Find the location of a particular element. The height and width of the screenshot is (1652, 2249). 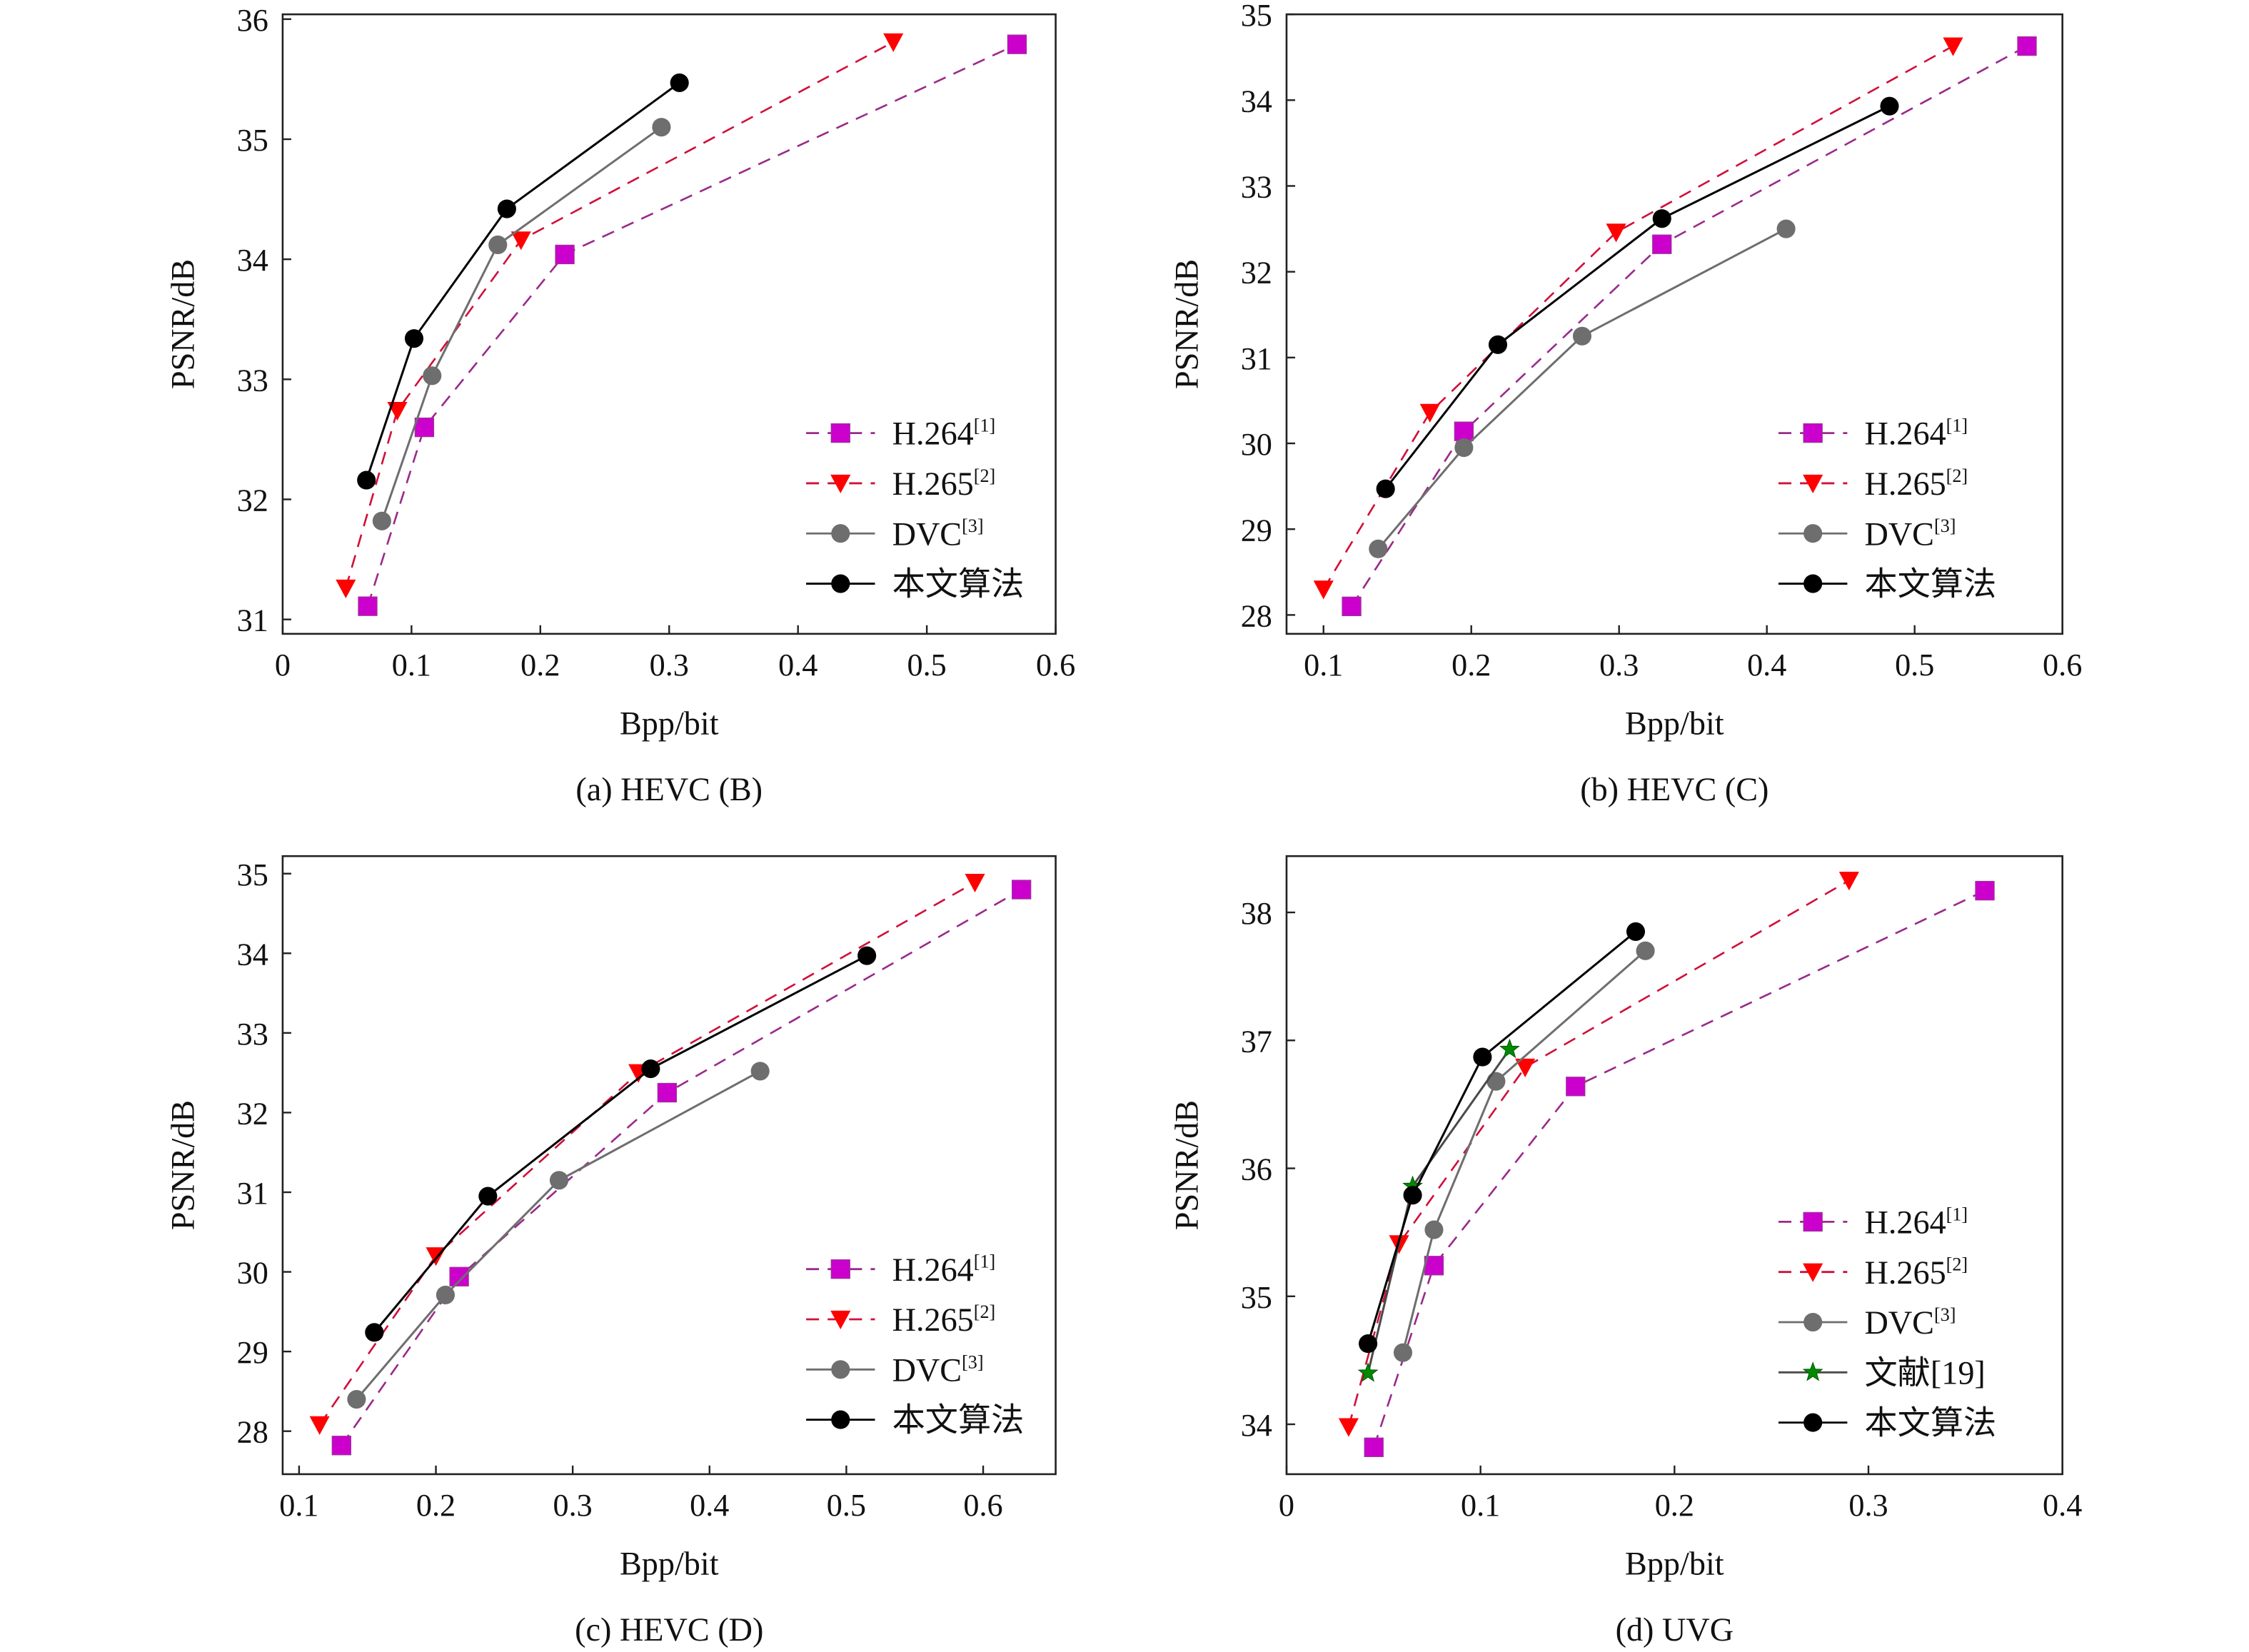

series-h264 is located at coordinates (692, 325).